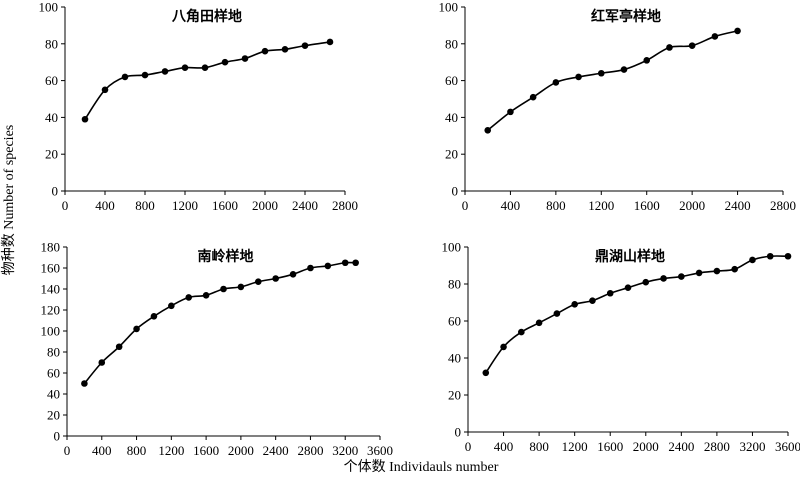  Describe the element at coordinates (51, 268) in the screenshot. I see `y-tick-label: 160` at that location.